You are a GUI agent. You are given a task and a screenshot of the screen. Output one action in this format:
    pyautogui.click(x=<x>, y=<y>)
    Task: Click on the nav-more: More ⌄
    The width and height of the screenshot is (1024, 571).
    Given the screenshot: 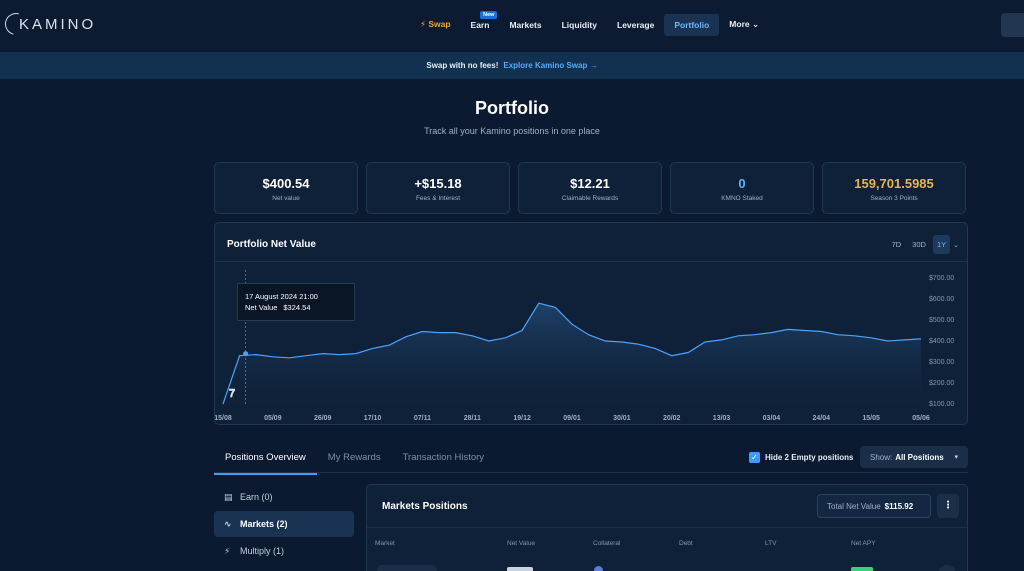 What is the action you would take?
    pyautogui.click(x=744, y=24)
    